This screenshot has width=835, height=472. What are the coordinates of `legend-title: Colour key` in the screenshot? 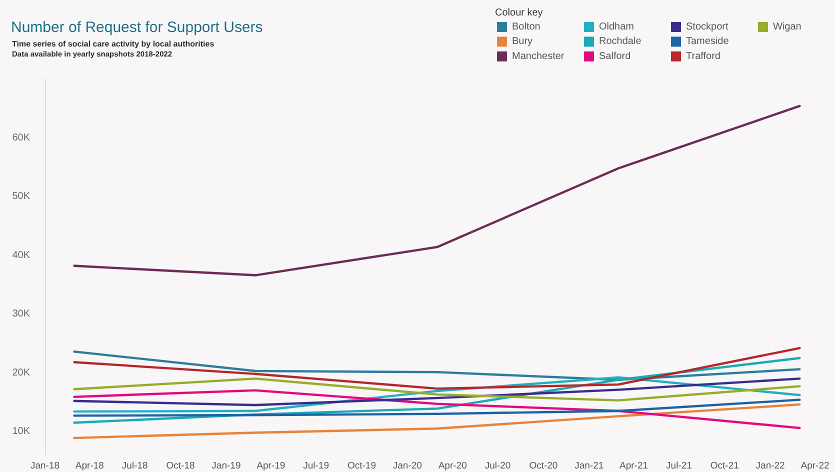 It's located at (519, 13).